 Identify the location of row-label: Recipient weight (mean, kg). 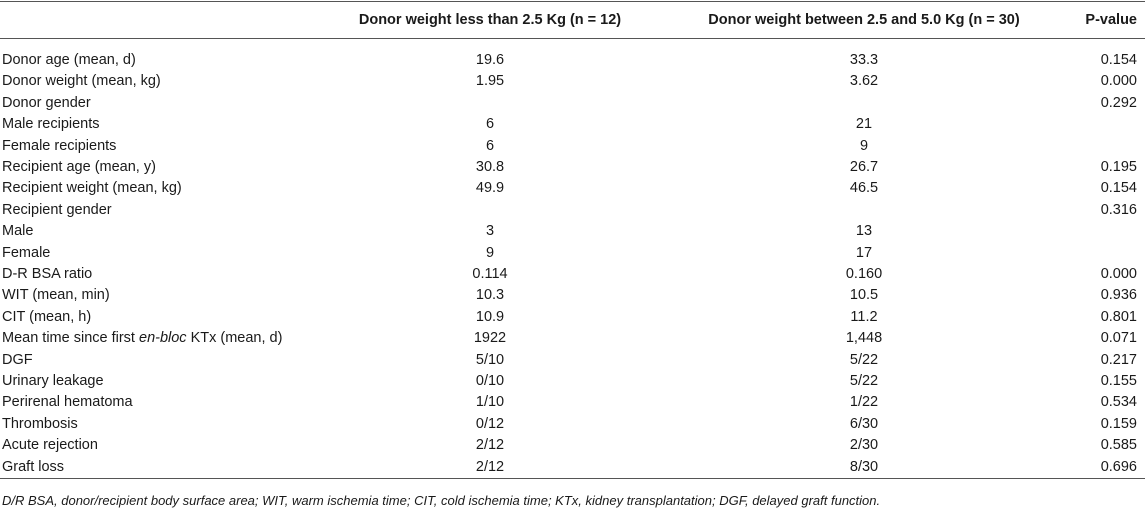
(92, 188).